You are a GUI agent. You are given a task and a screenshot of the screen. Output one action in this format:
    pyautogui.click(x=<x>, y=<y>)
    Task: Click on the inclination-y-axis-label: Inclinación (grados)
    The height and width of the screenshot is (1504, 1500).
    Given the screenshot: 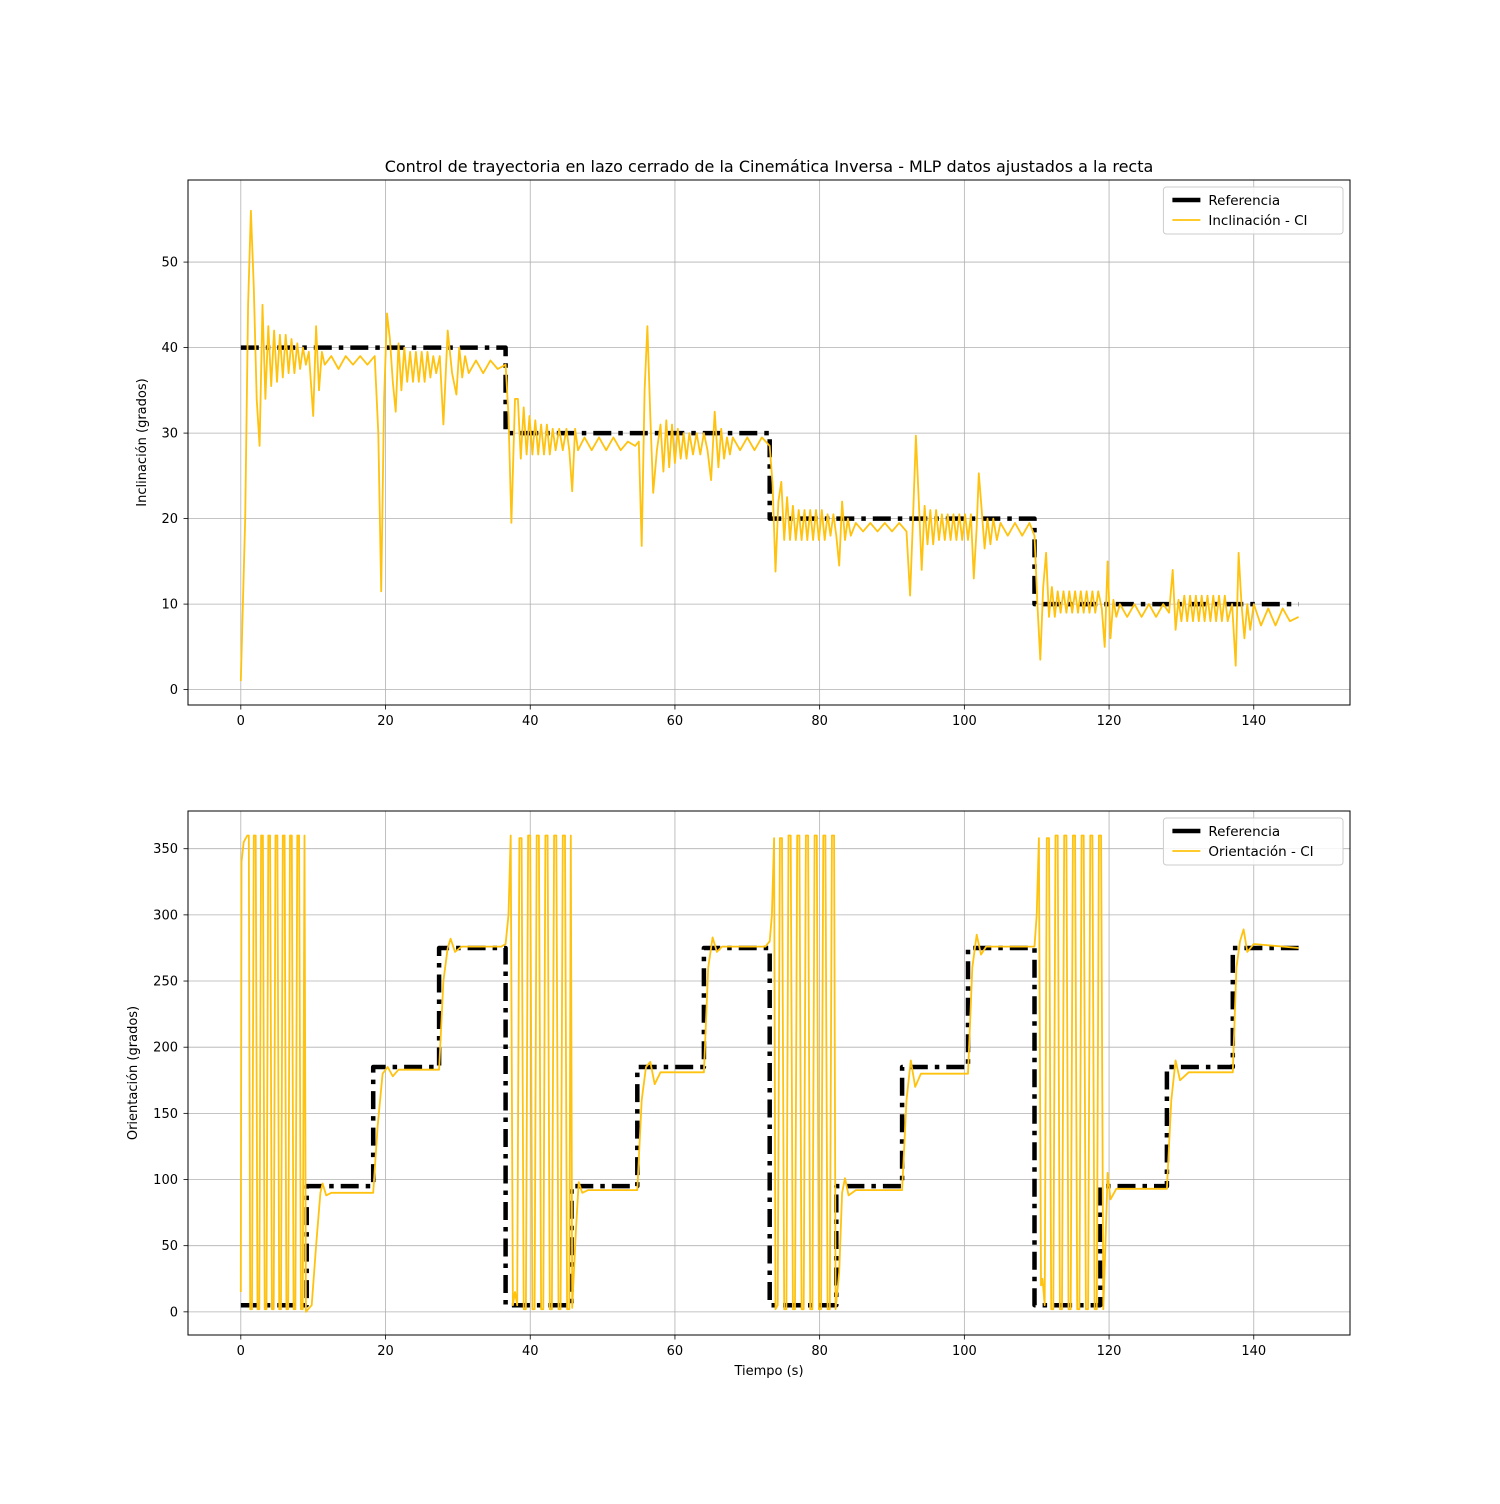 What is the action you would take?
    pyautogui.click(x=142, y=442)
    